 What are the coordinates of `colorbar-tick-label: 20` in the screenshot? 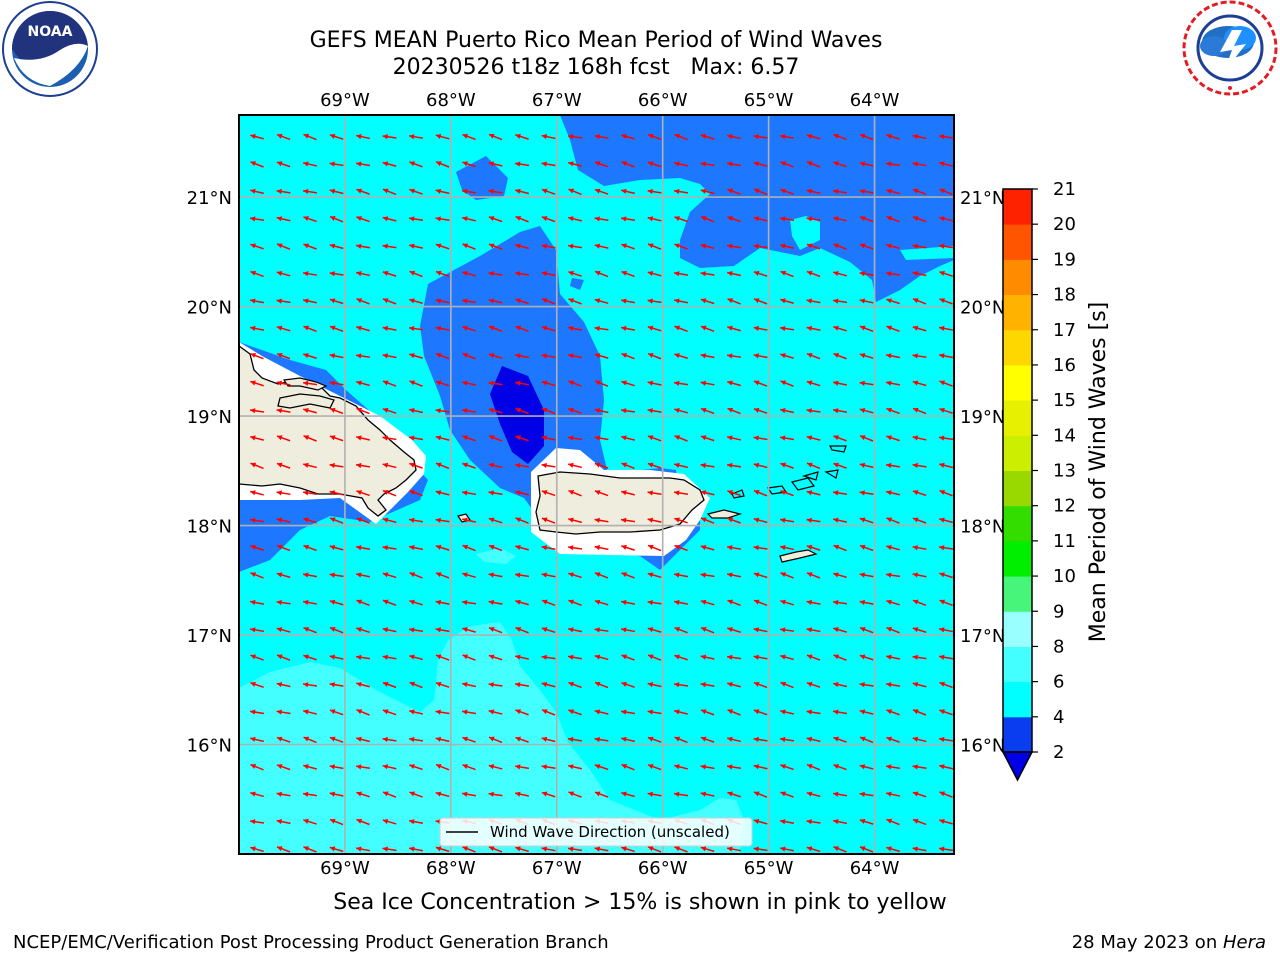 It's located at (1064, 224).